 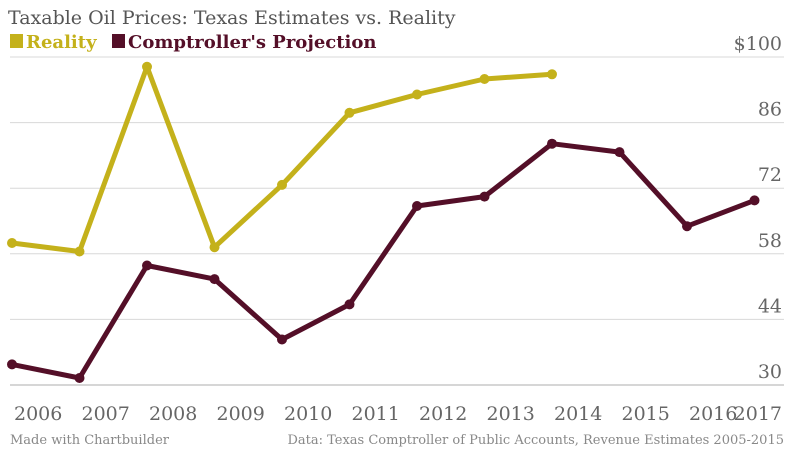 I want to click on y-tick-label: 72, so click(x=770, y=175).